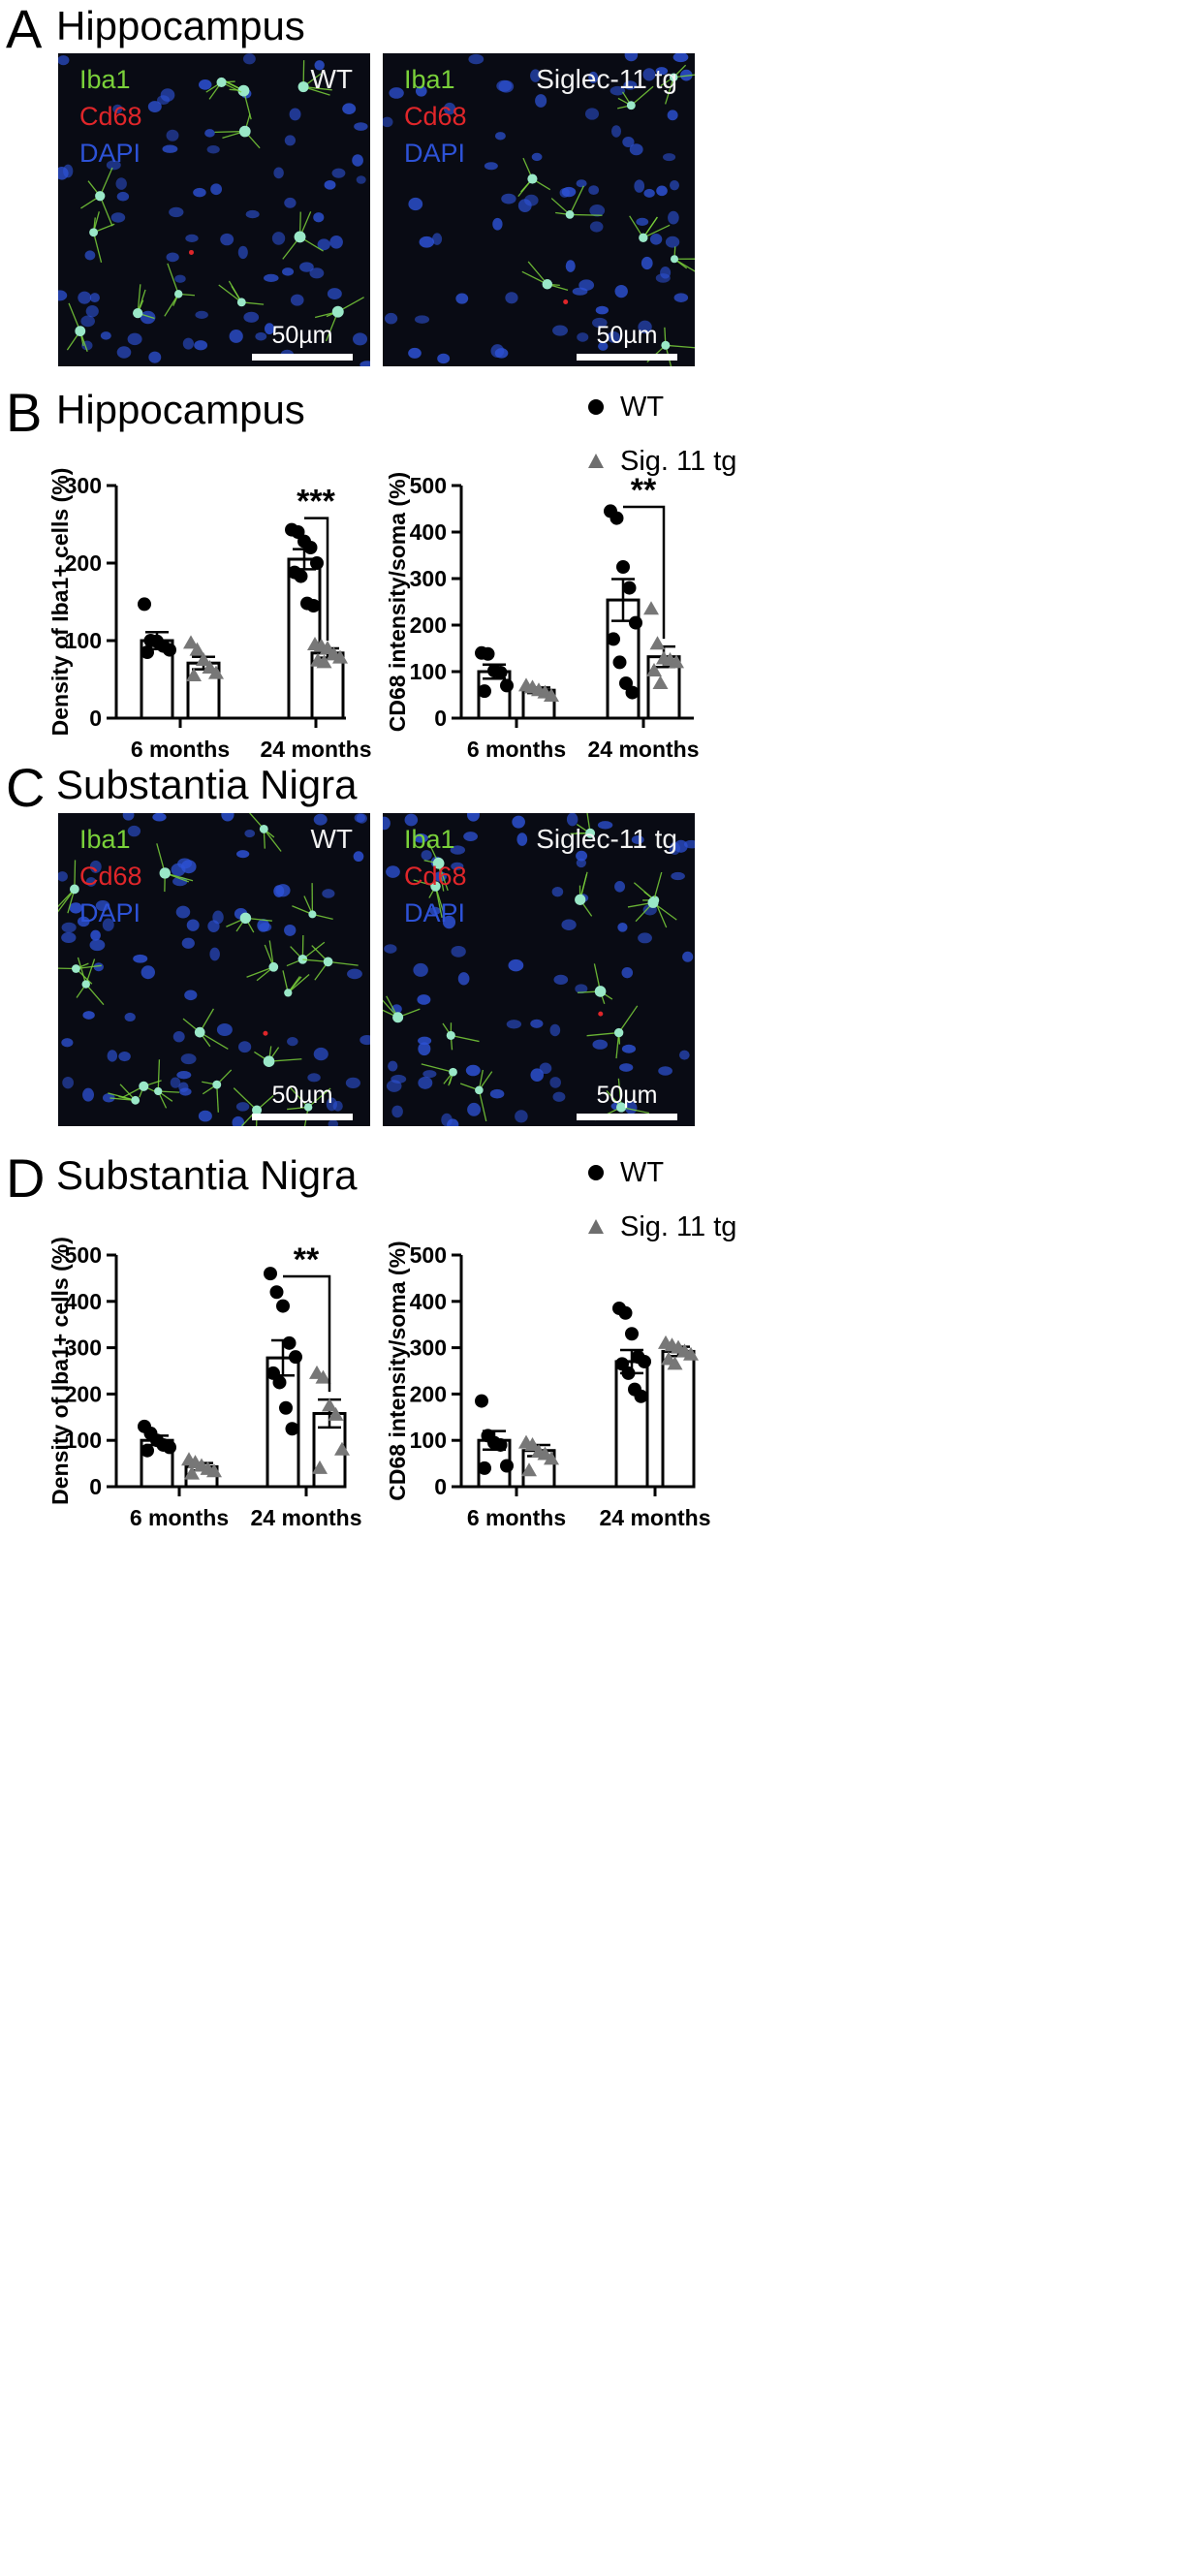 This screenshot has height=2576, width=1188. I want to click on legend-label-tg: Sig. 11 tg, so click(679, 461).